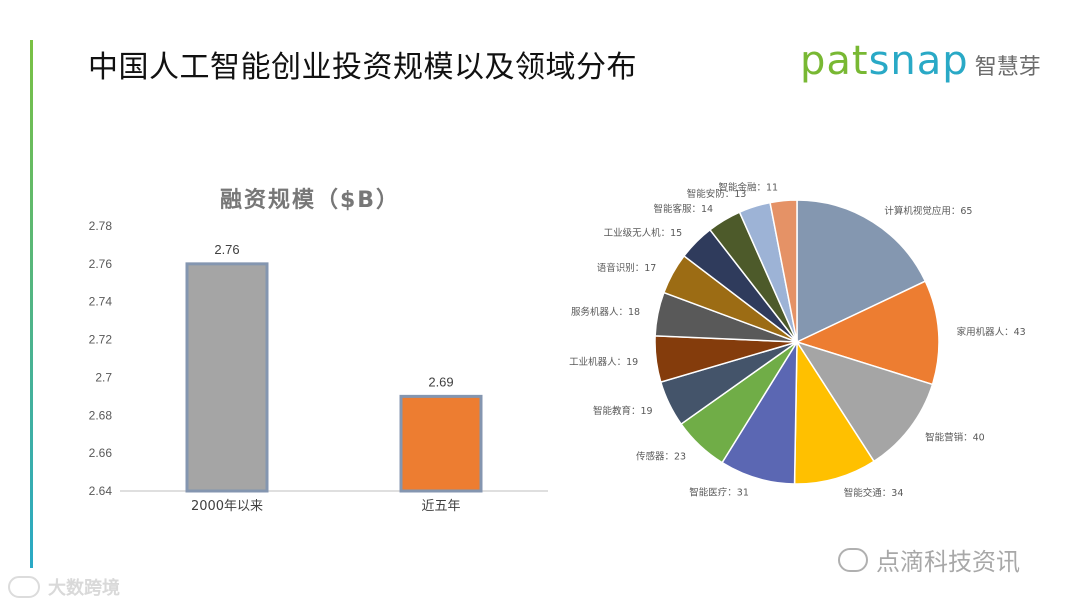 This screenshot has width=1080, height=608. What do you see at coordinates (717, 194) in the screenshot?
I see `pie-slice-label: 智能安防：13` at bounding box center [717, 194].